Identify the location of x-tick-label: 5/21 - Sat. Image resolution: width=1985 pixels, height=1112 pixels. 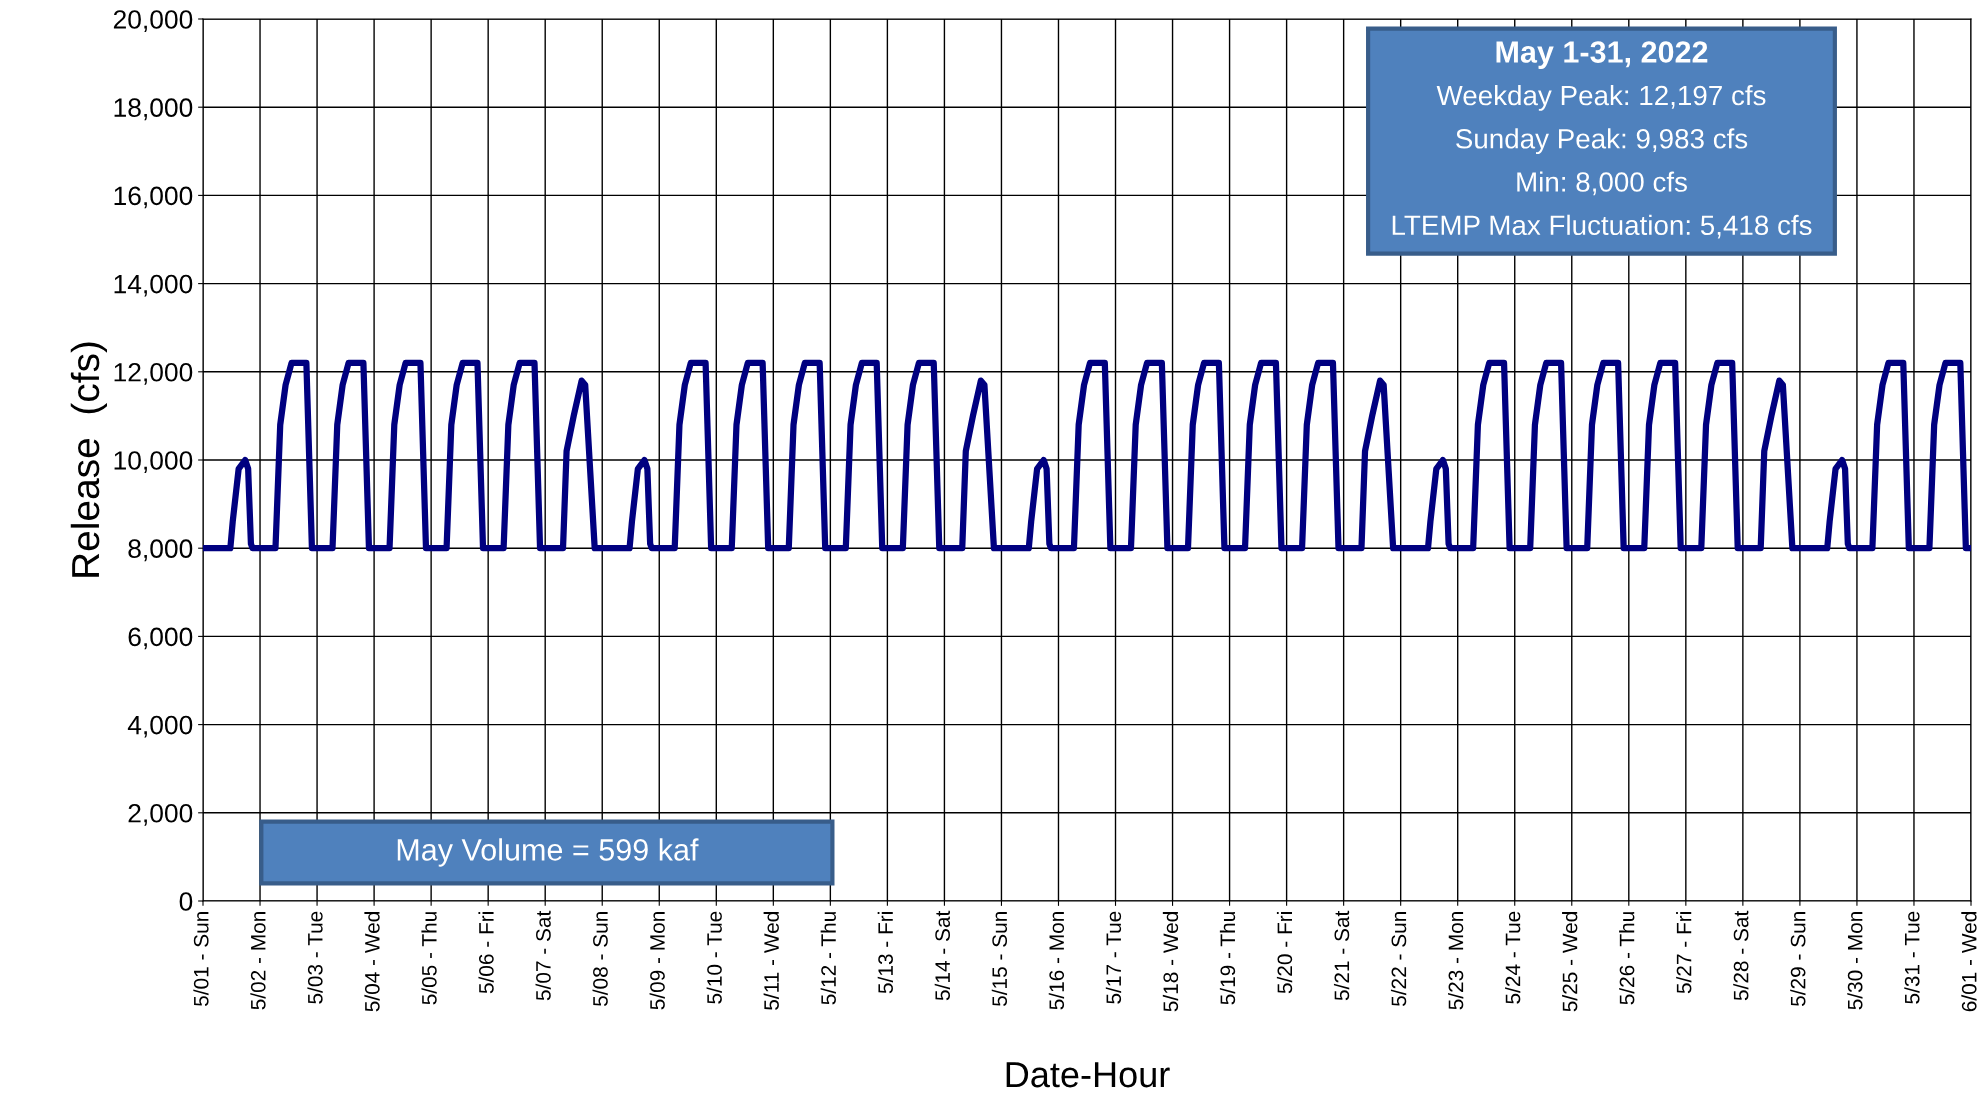
(1341, 955).